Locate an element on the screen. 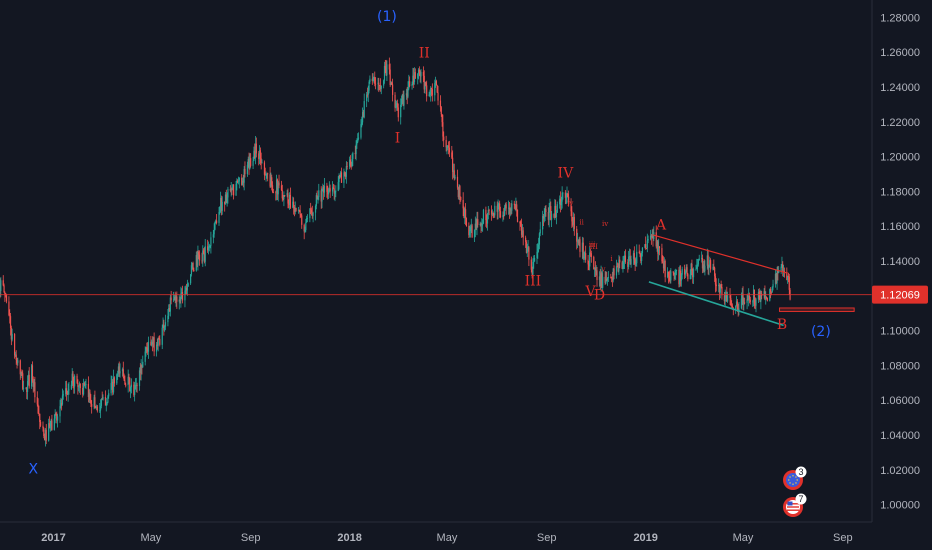 This screenshot has height=550, width=932. y-tick-label: 1.00000 is located at coordinates (900, 506).